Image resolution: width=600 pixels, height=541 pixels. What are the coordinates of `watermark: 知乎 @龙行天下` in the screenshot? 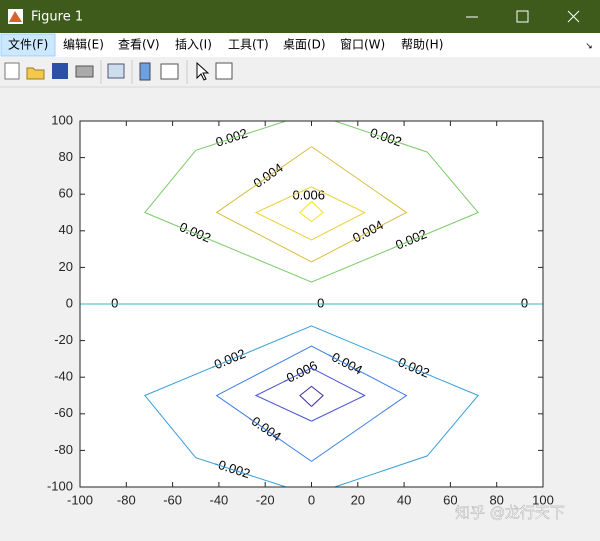 It's located at (510, 513).